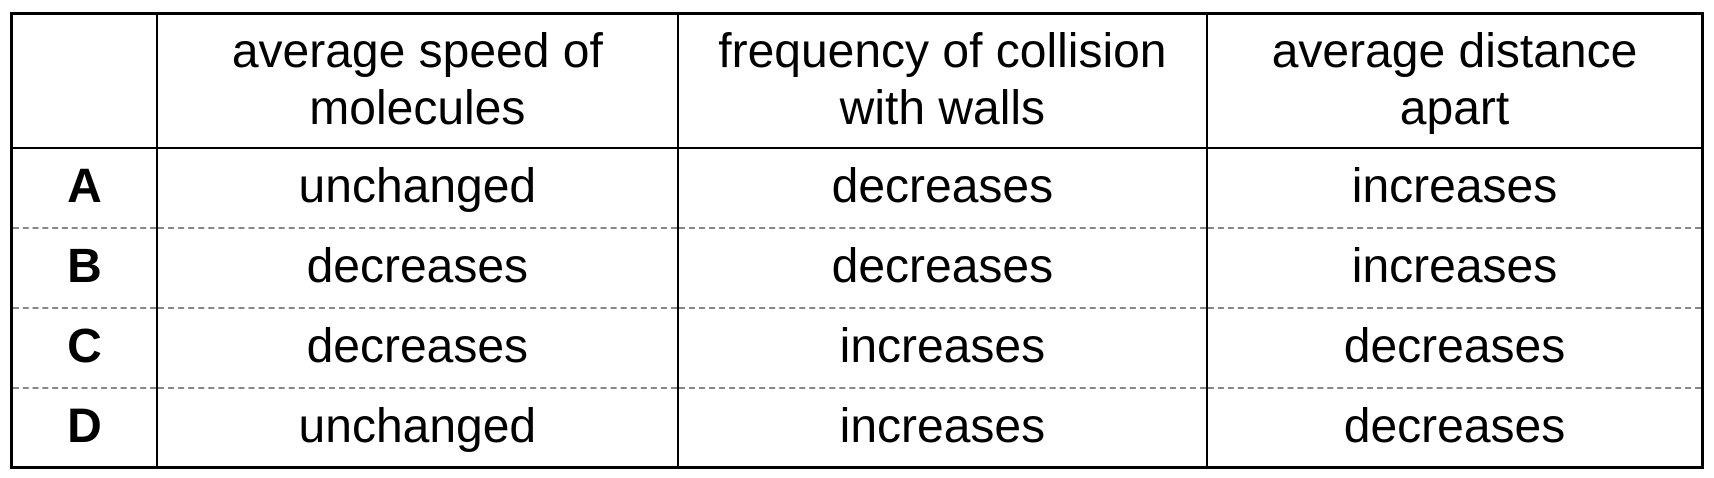  What do you see at coordinates (942, 187) in the screenshot?
I see `cell-a-collision-frequency: decreases` at bounding box center [942, 187].